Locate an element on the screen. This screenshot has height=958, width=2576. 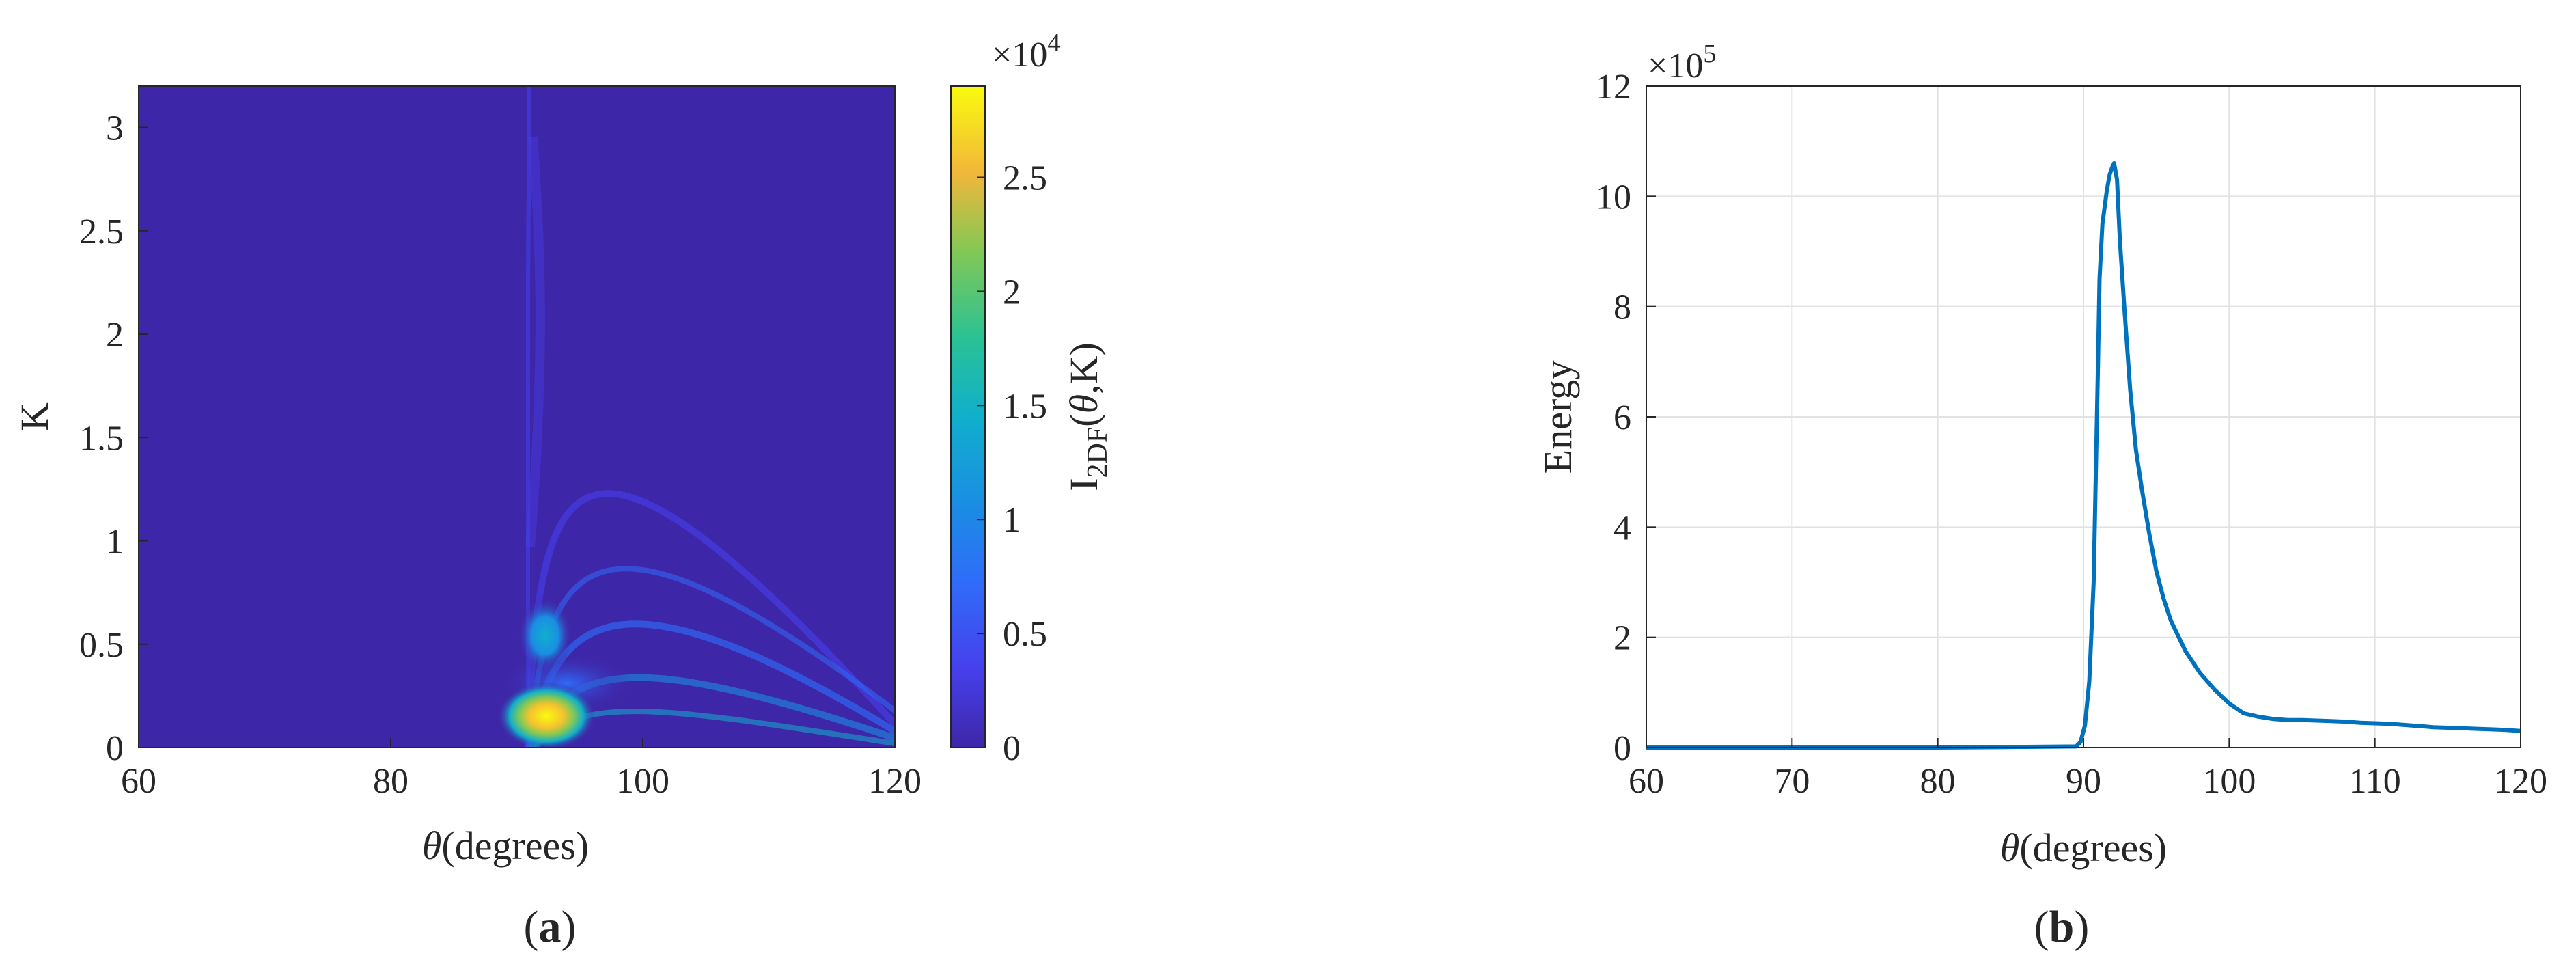
y-axis-label-b: Energy is located at coordinates (1558, 417).